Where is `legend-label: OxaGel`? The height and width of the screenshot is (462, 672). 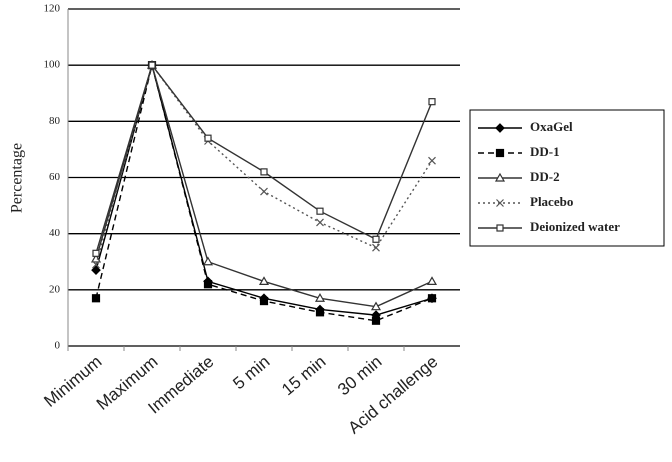
legend-label: OxaGel is located at coordinates (551, 126).